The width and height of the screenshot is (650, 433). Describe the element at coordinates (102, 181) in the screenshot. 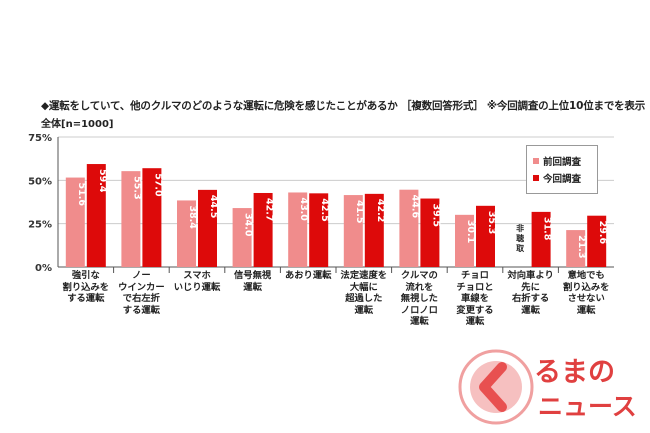

I see `bar-value-label: 59.4` at that location.